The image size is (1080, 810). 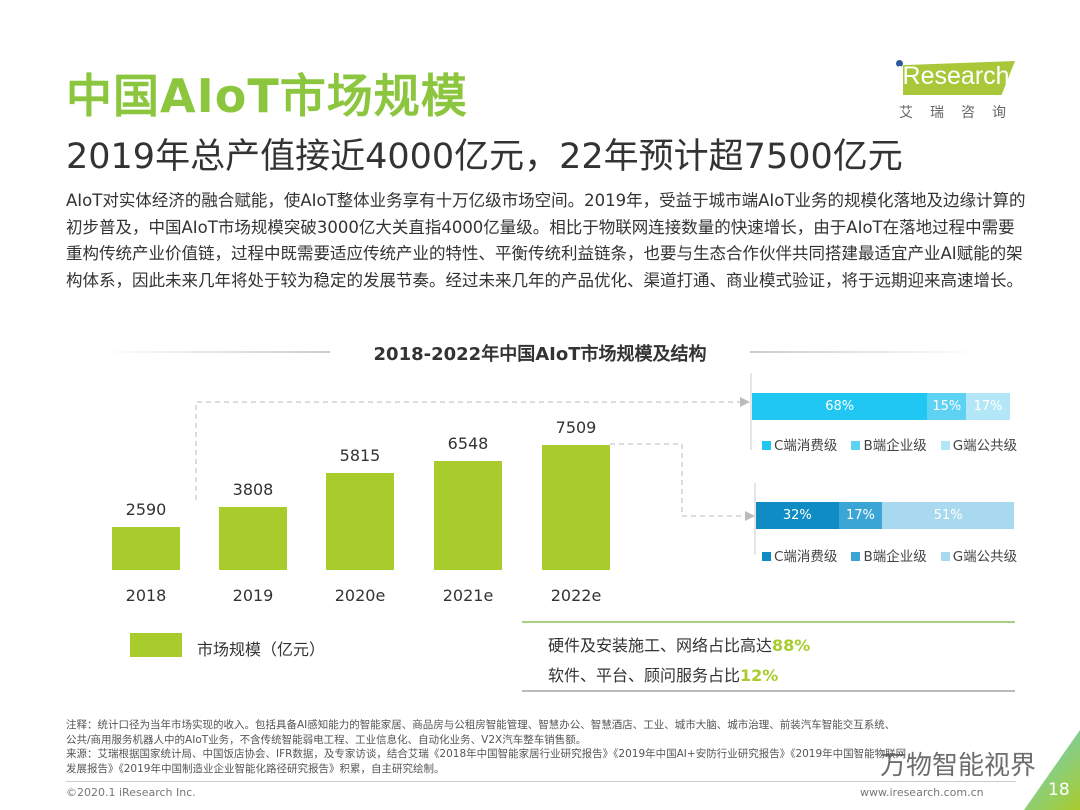 What do you see at coordinates (146, 509) in the screenshot?
I see `value-label: 2590` at bounding box center [146, 509].